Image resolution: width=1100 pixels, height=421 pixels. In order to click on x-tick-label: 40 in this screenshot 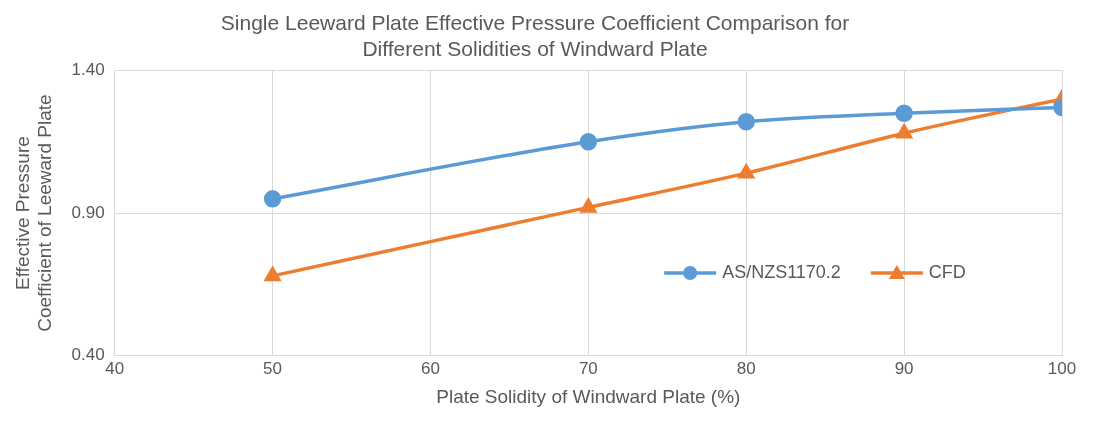, I will do `click(115, 368)`.